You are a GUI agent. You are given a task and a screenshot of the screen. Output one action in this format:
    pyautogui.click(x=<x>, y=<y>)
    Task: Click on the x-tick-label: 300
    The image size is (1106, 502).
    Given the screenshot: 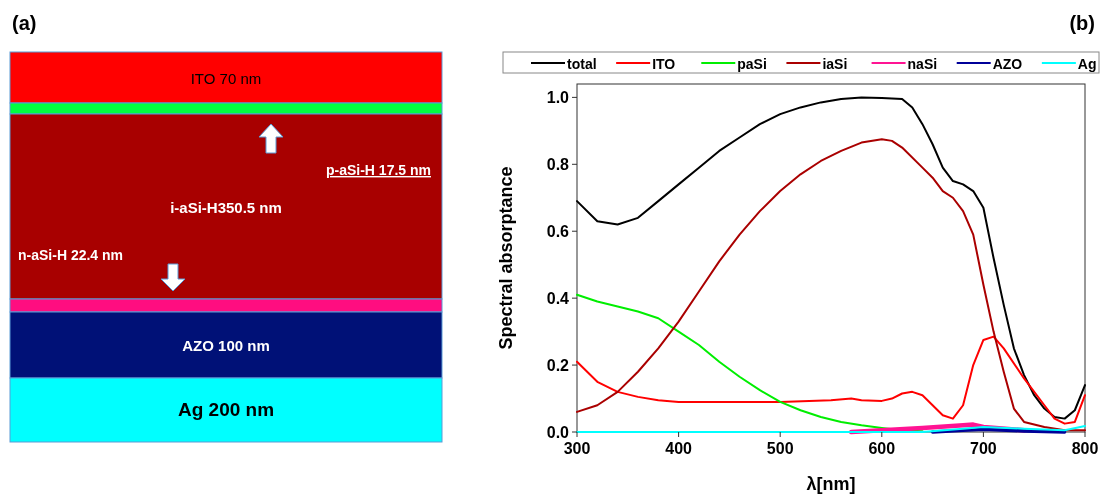 What is the action you would take?
    pyautogui.click(x=577, y=448)
    